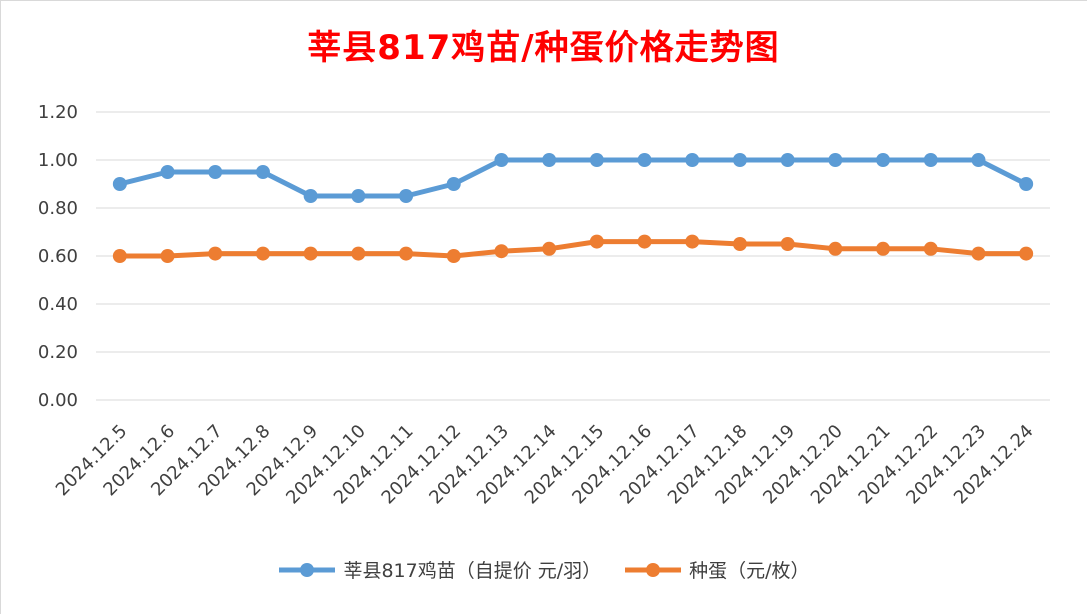  I want to click on legend-label-egg: 种蛋（元/枚）, so click(749, 571).